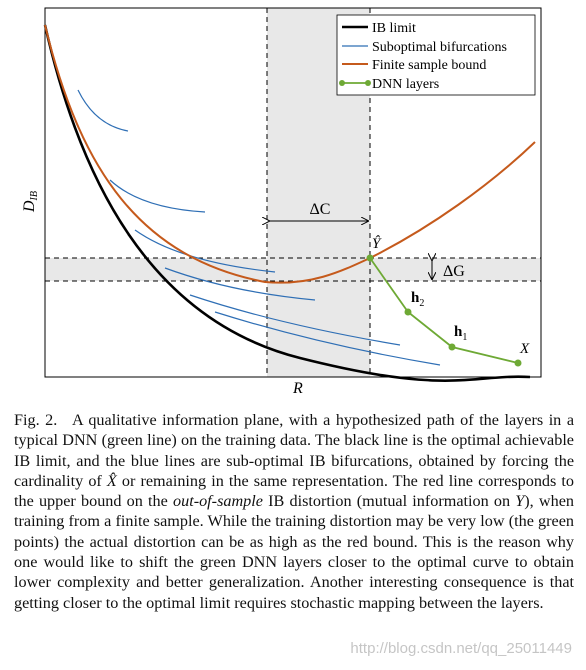 The height and width of the screenshot is (670, 586). Describe the element at coordinates (460, 333) in the screenshot. I see `h1: h1` at that location.